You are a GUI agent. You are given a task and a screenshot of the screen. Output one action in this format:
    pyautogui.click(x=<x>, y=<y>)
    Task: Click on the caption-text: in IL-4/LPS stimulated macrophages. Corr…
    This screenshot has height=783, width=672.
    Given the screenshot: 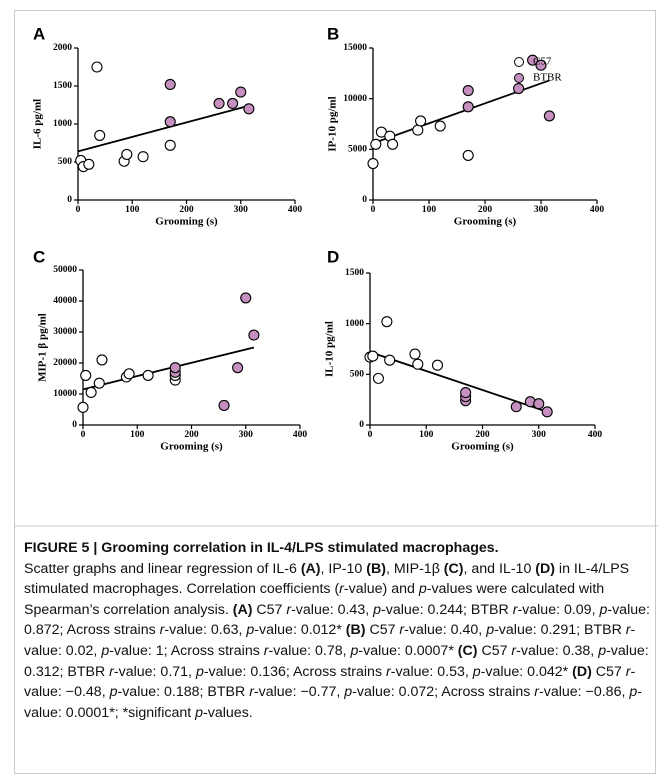 What is the action you would take?
    pyautogui.click(x=327, y=579)
    